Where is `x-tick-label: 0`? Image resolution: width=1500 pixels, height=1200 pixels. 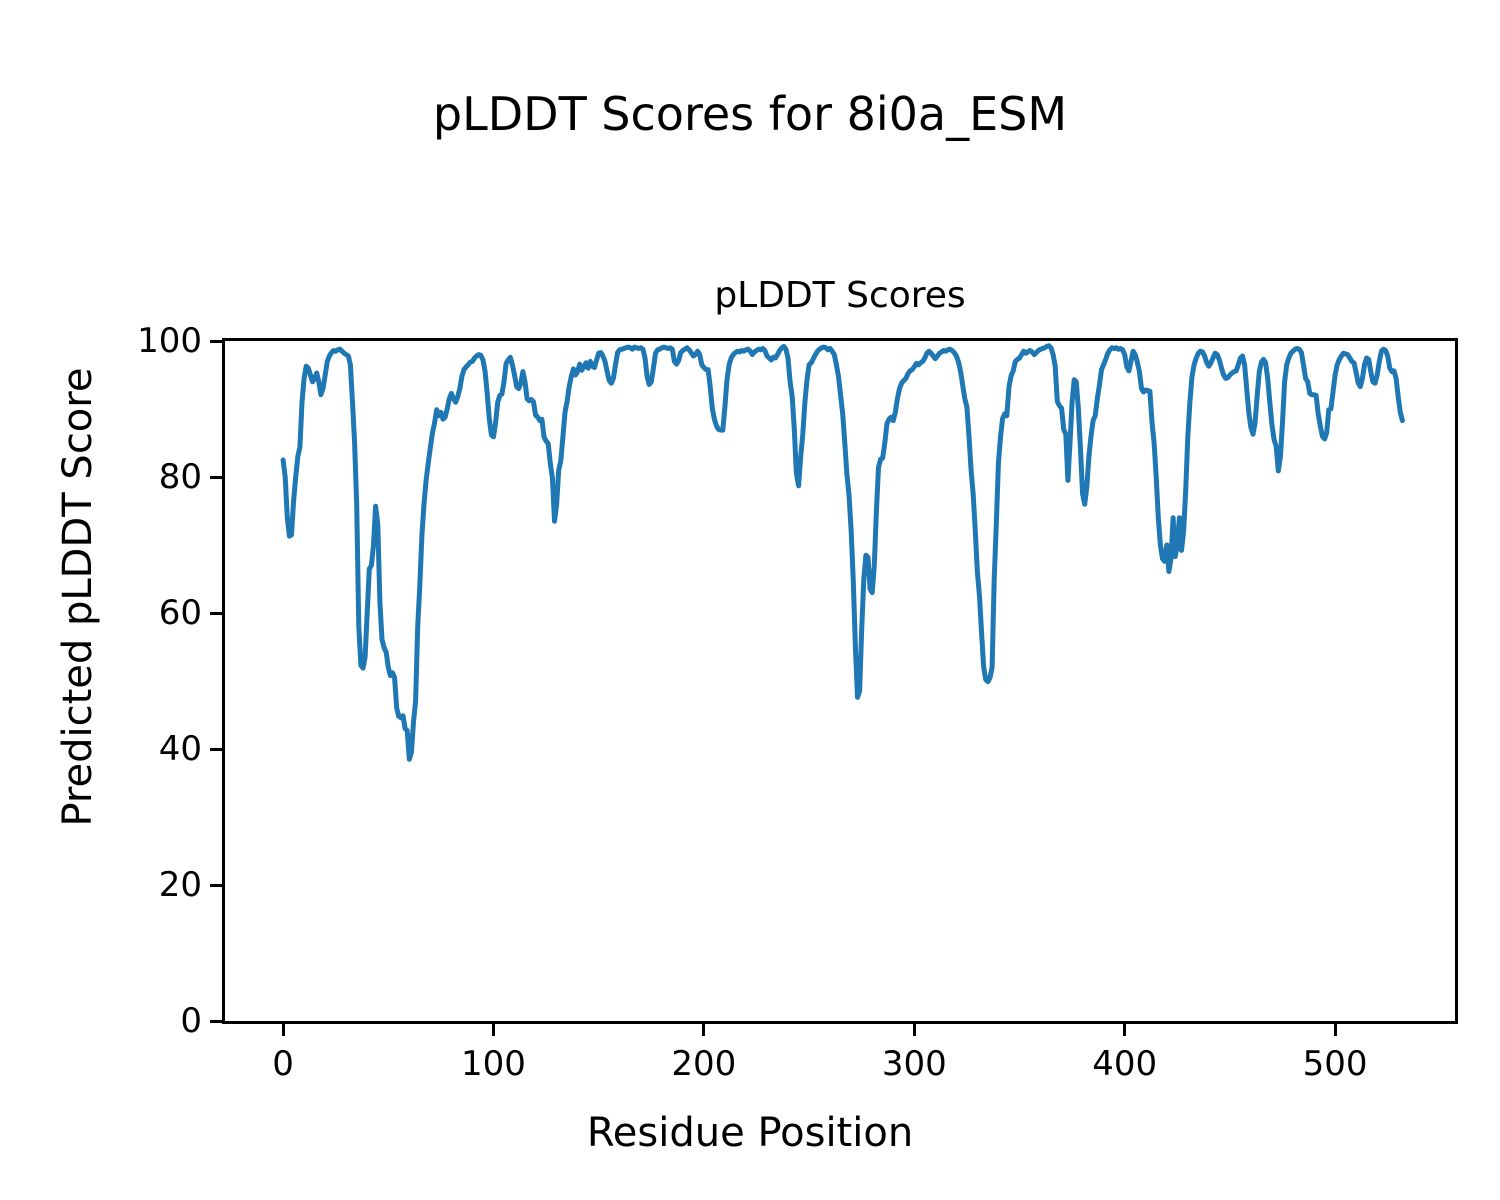
x-tick-label: 0 is located at coordinates (283, 1064).